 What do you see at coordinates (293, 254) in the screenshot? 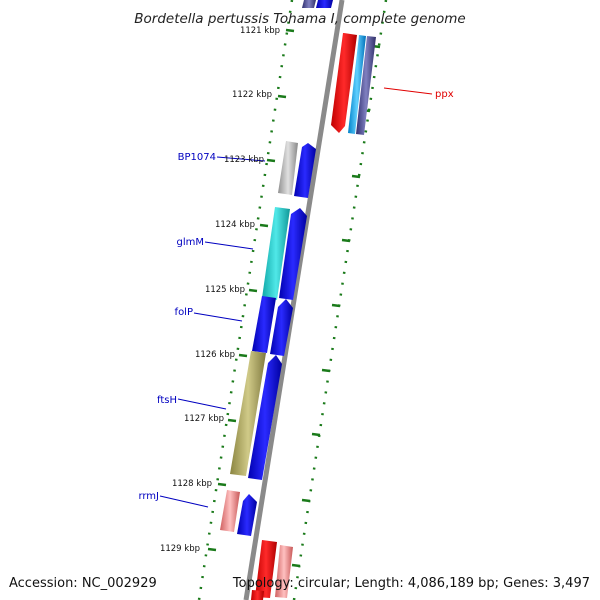
I see `gene-glmm-fwd` at bounding box center [293, 254].